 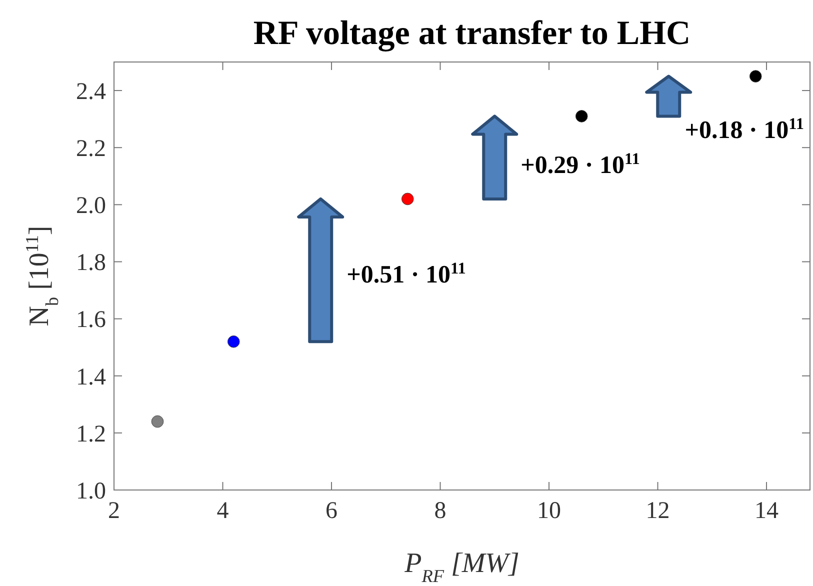 What do you see at coordinates (744, 129) in the screenshot?
I see `annotation: +0.18 · 10$^{11}$` at bounding box center [744, 129].